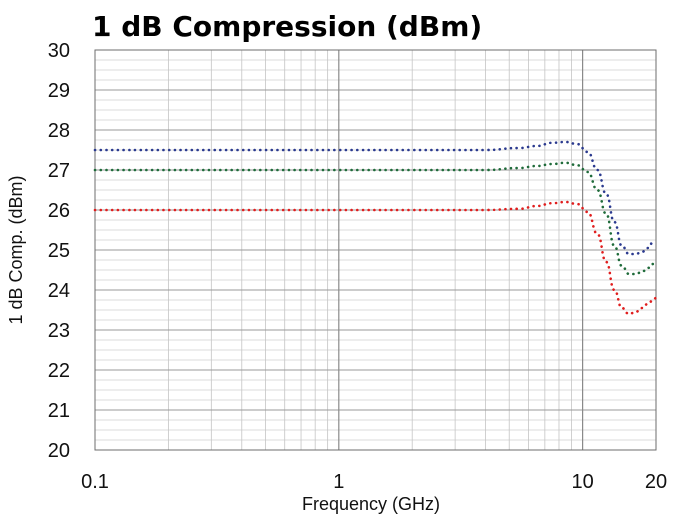 The image size is (674, 525). Describe the element at coordinates (16, 249) in the screenshot. I see `y-axis-label: 1 dB Comp. (dBm)` at that location.